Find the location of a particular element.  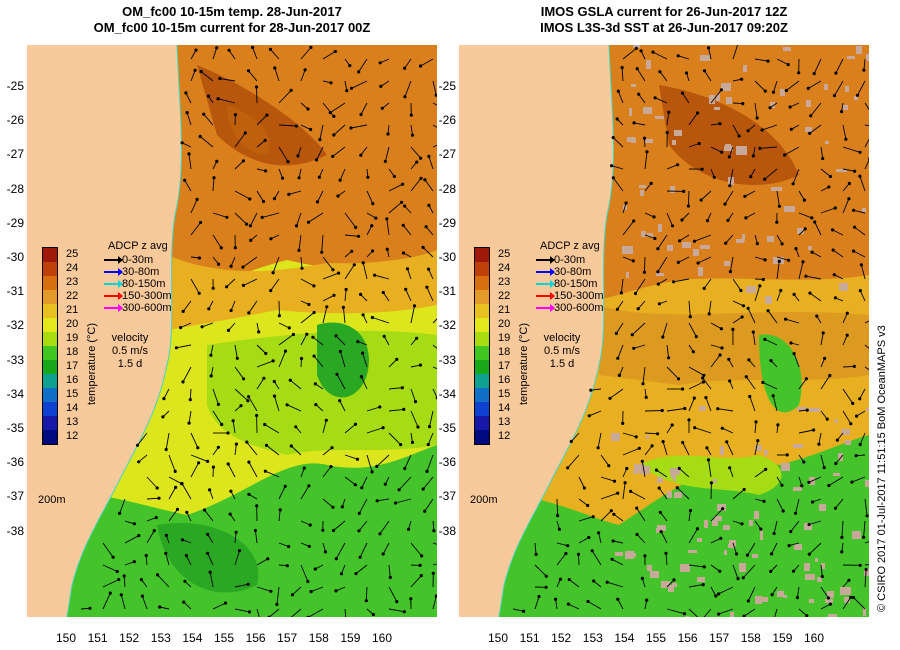

latitude-label: -31 is located at coordinates (447, 291).